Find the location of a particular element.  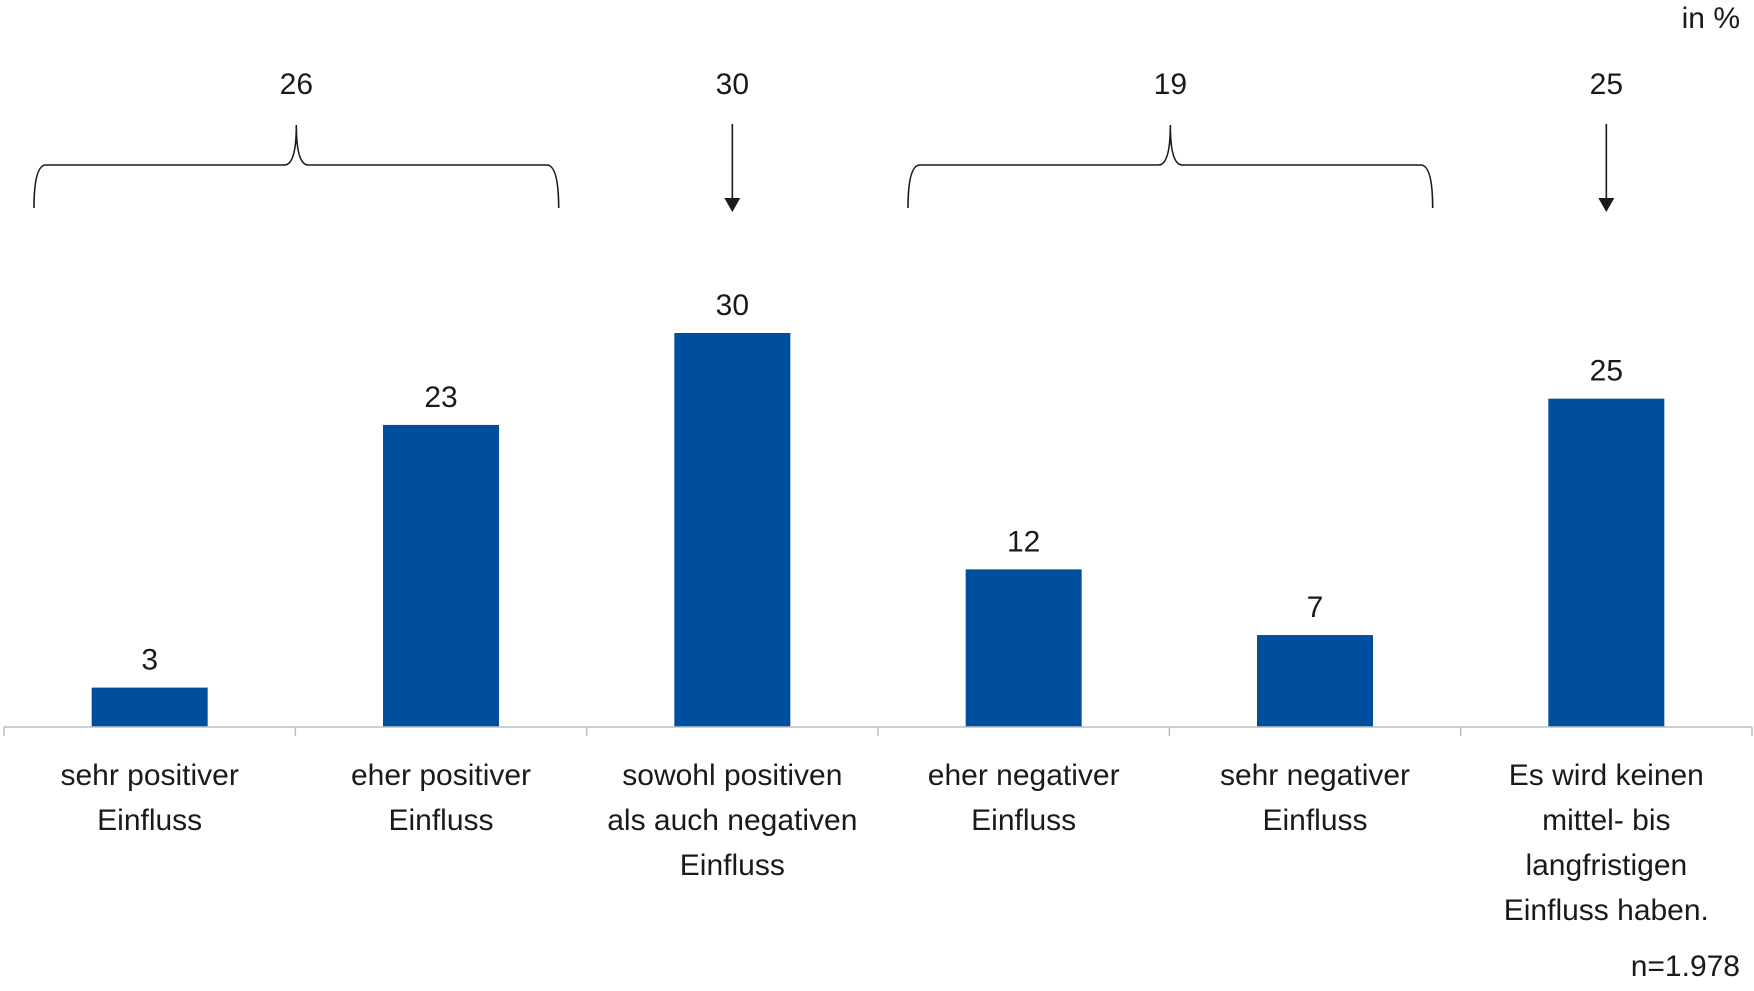

data-label-5: 25 is located at coordinates (1606, 371).